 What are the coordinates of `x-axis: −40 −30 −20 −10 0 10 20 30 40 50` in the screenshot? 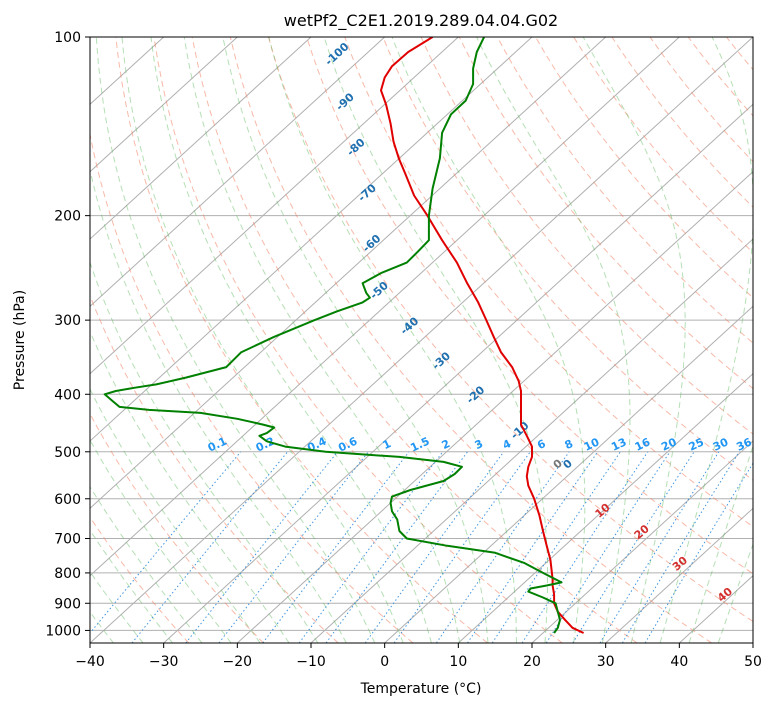 It's located at (418, 656).